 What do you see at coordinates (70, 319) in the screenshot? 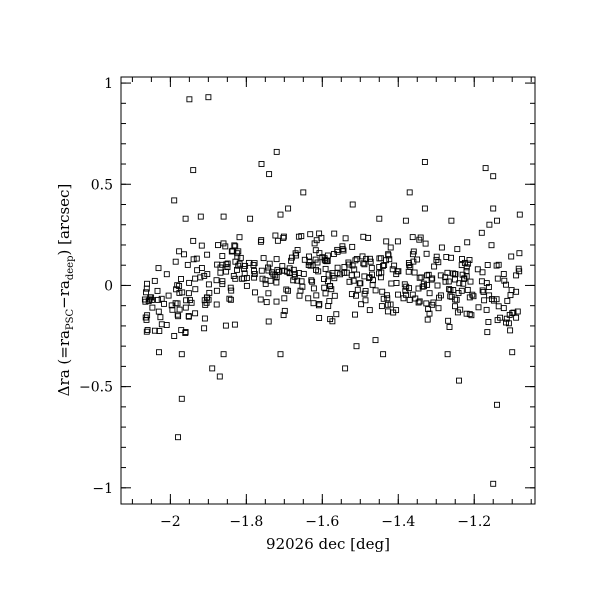
I see `y-axis-label-sub1: PSC` at bounding box center [70, 319].